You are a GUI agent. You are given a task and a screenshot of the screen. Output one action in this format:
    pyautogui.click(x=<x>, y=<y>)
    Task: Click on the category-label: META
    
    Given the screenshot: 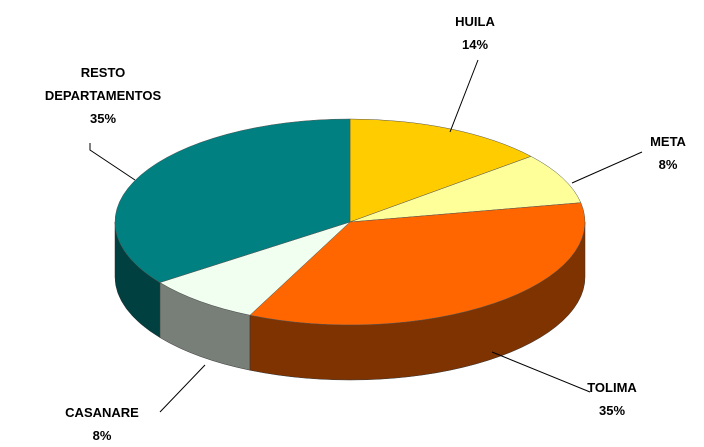 What is the action you would take?
    pyautogui.click(x=668, y=141)
    